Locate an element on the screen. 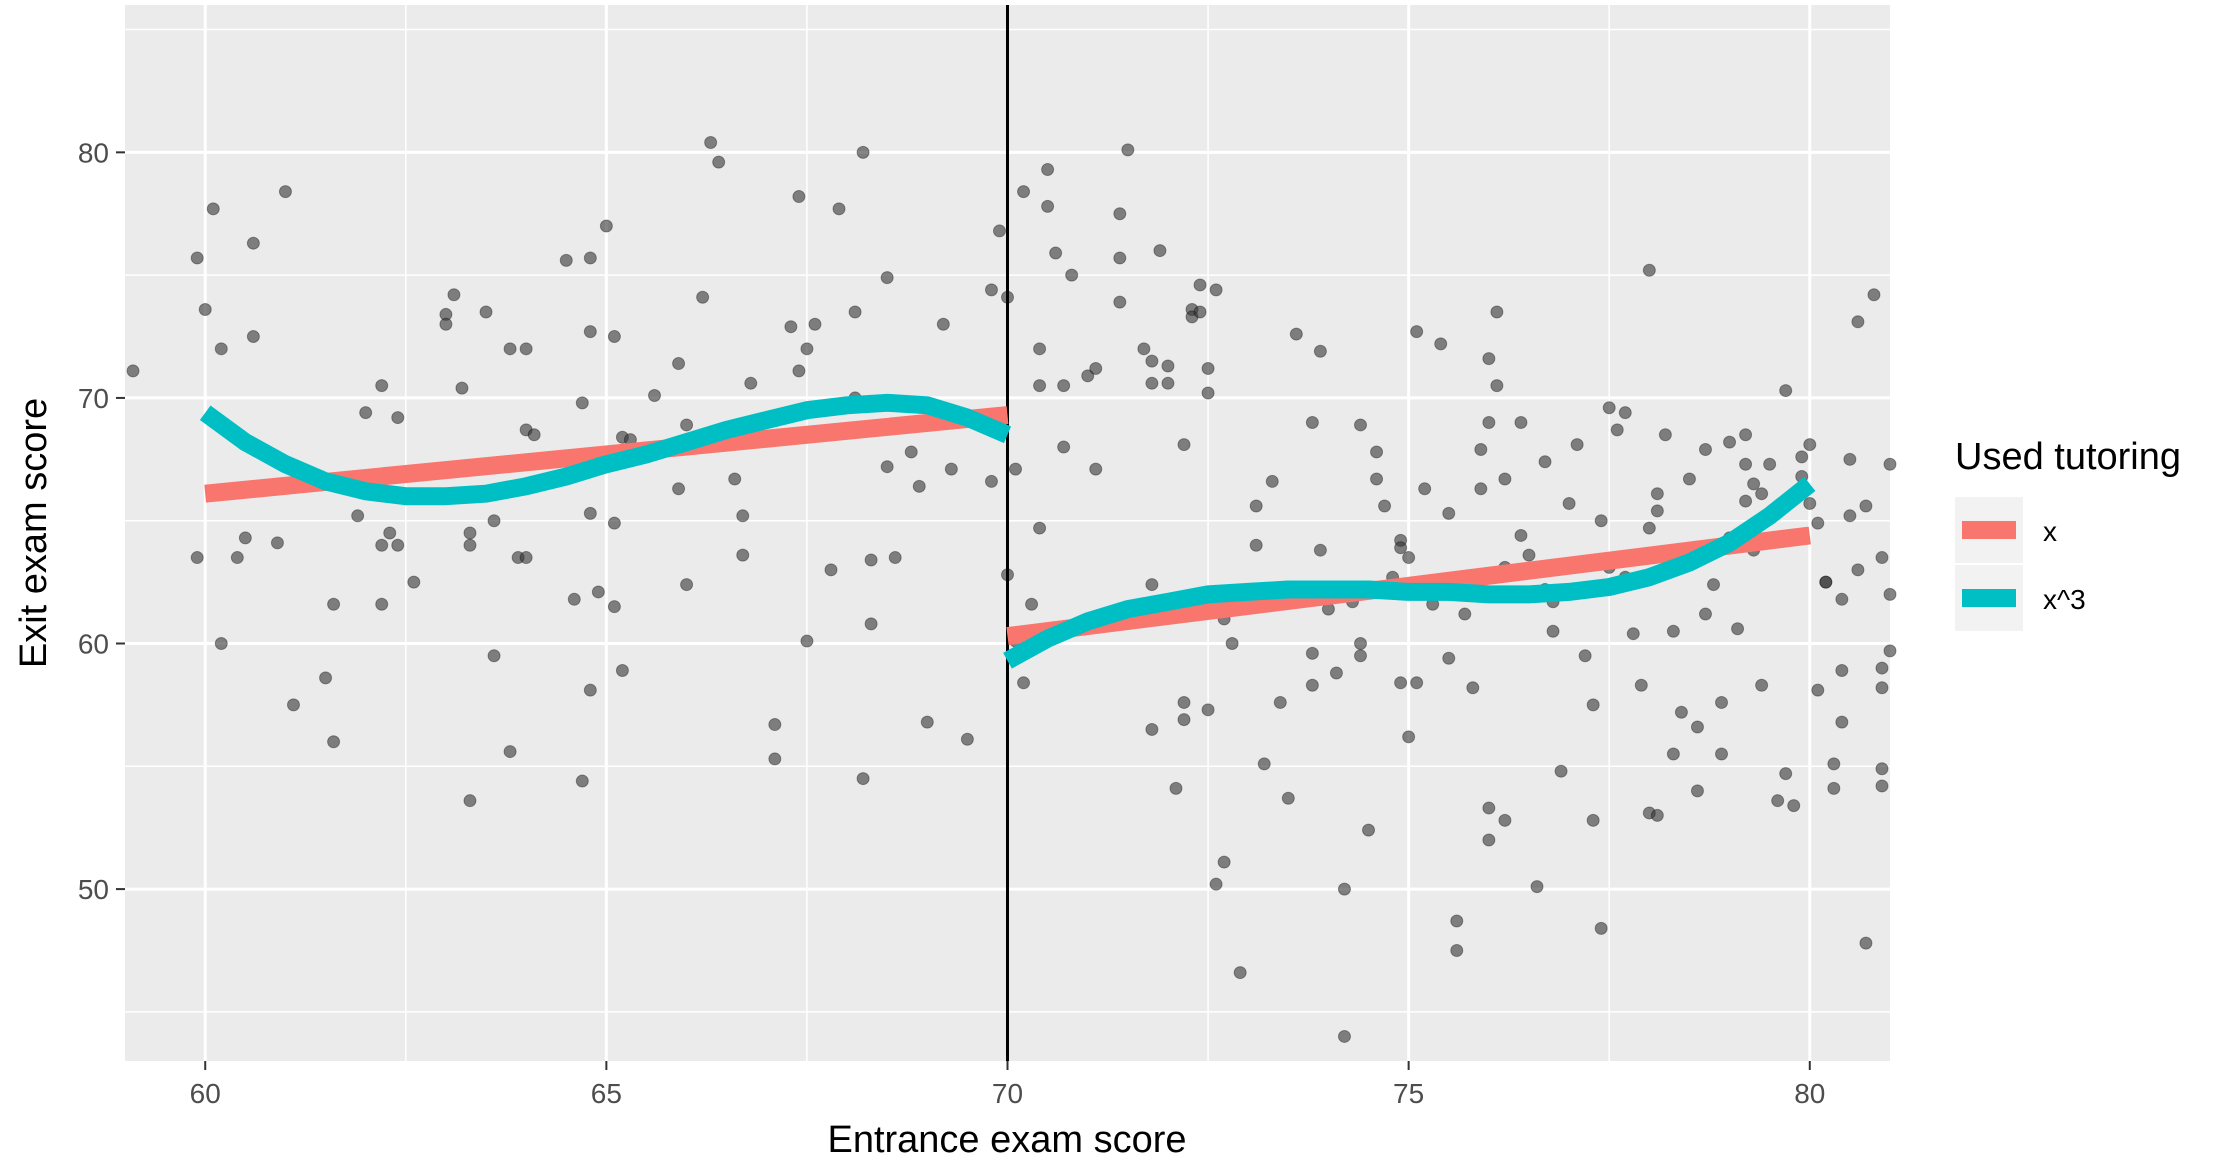 The width and height of the screenshot is (2215, 1162). legend: Used tutoring x x^3 is located at coordinates (2068, 533).